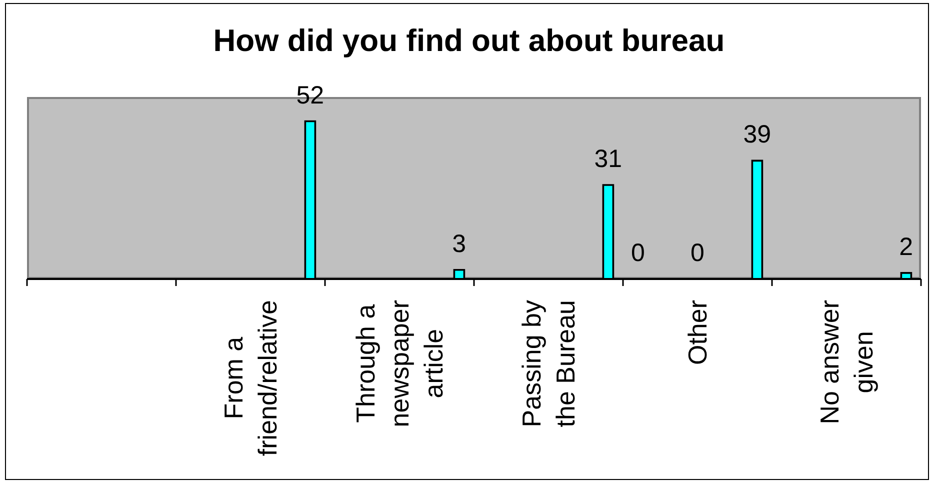 The image size is (932, 483). I want to click on data-label: 31, so click(608, 158).